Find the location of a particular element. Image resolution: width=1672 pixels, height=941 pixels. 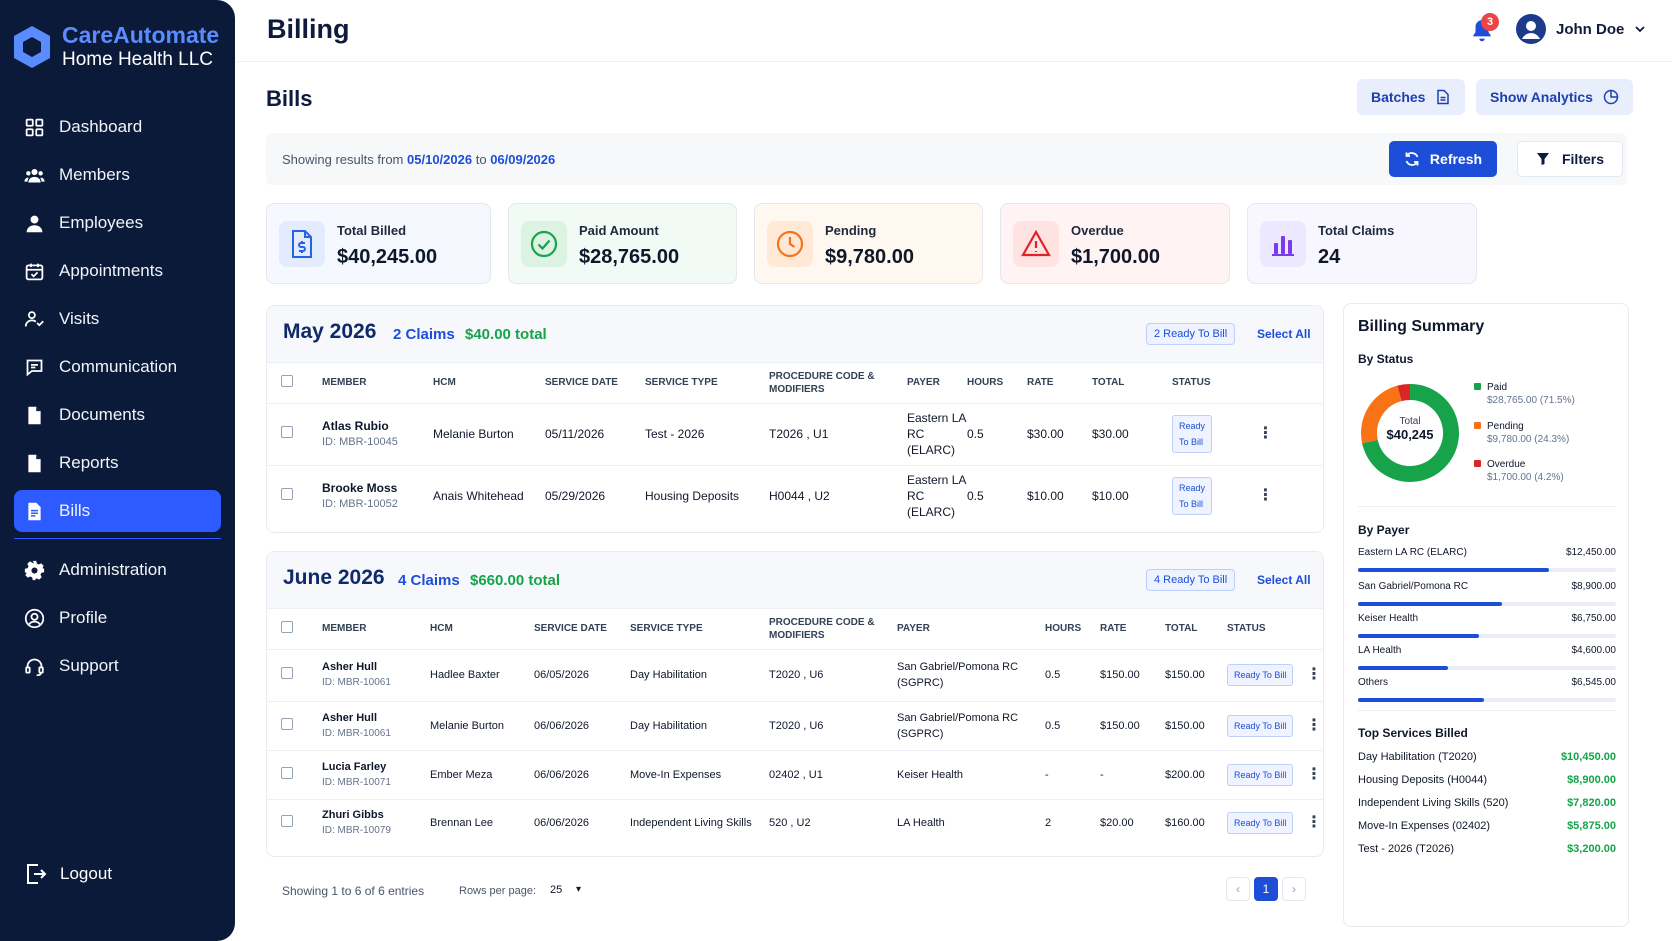

ready-to-bill-badge: 4 Ready To Bill is located at coordinates (1191, 580).